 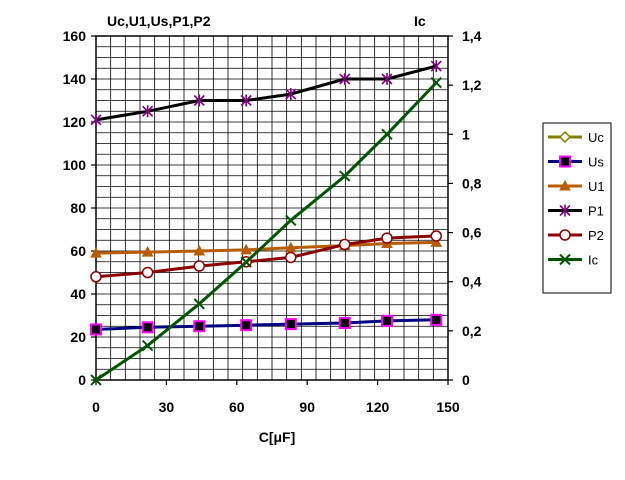 What do you see at coordinates (573, 260) in the screenshot?
I see `legend-item-ic: Ic` at bounding box center [573, 260].